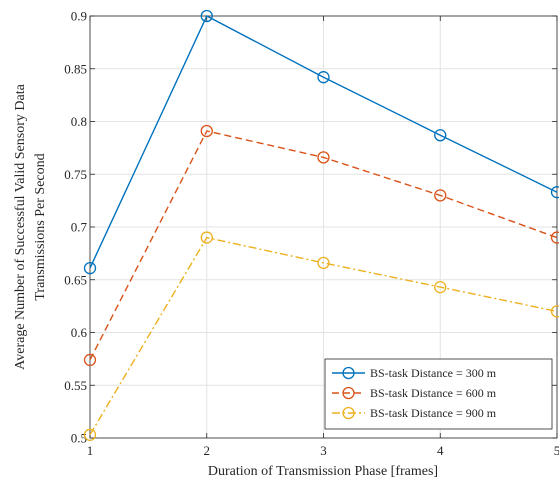 The width and height of the screenshot is (559, 485). What do you see at coordinates (90, 450) in the screenshot?
I see `x-tick-label: 1` at bounding box center [90, 450].